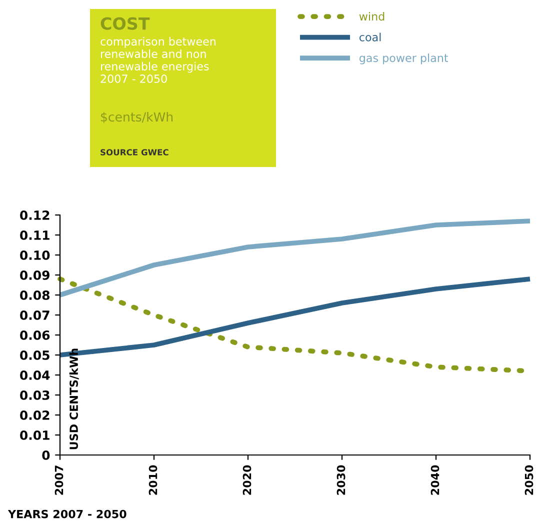 This screenshot has height=528, width=557. I want to click on chart-title: COST, so click(125, 23).